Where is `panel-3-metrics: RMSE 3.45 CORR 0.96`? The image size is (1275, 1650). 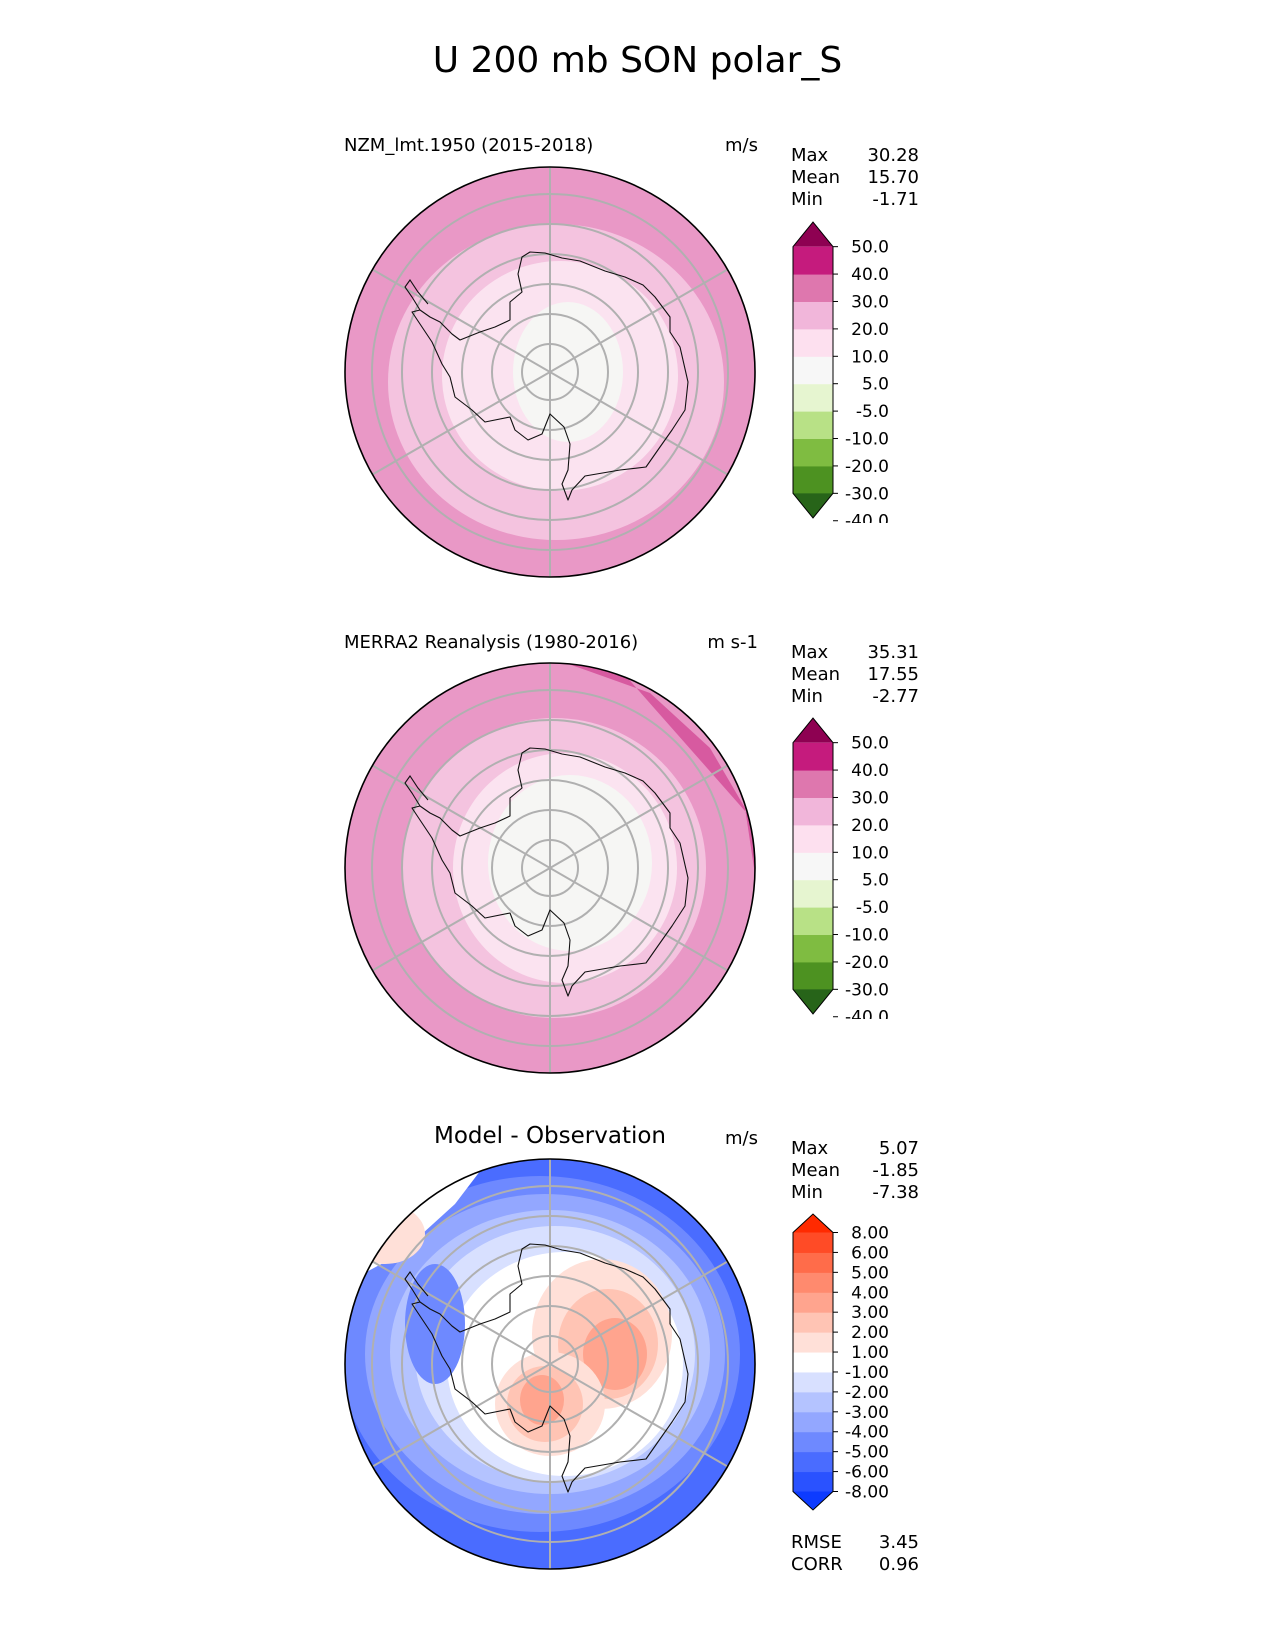 panel-3-metrics: RMSE 3.45 CORR 0.96 is located at coordinates (855, 1554).